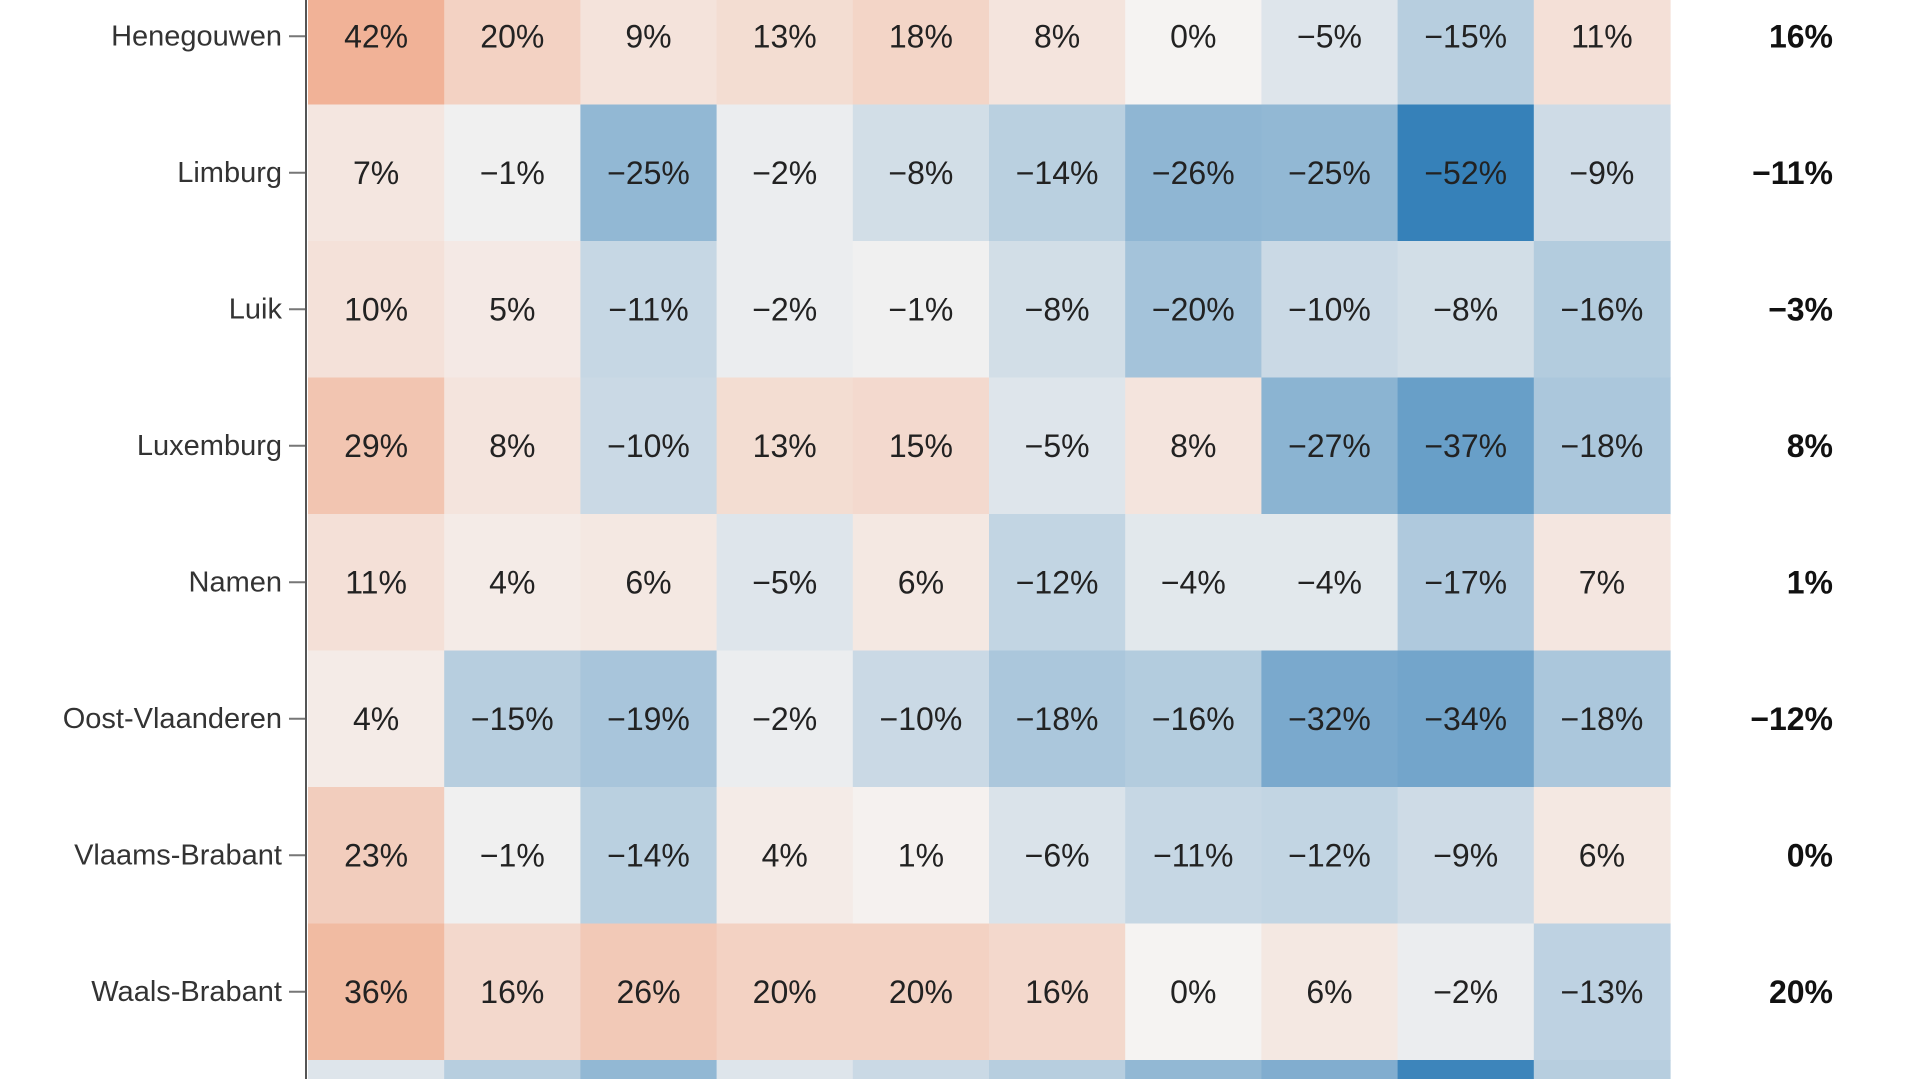  Describe the element at coordinates (1465, 446) in the screenshot. I see `cell-value-label: −37%` at that location.